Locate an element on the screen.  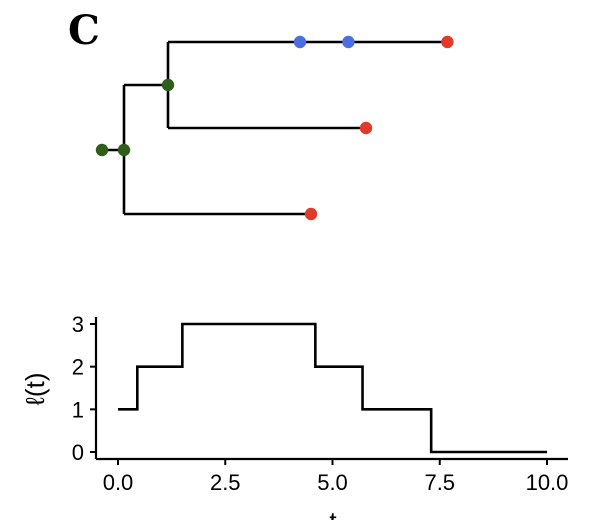
x-axis-ticks: 0.0 2.5 5.0 7.5 10.0 is located at coordinates (336, 477).